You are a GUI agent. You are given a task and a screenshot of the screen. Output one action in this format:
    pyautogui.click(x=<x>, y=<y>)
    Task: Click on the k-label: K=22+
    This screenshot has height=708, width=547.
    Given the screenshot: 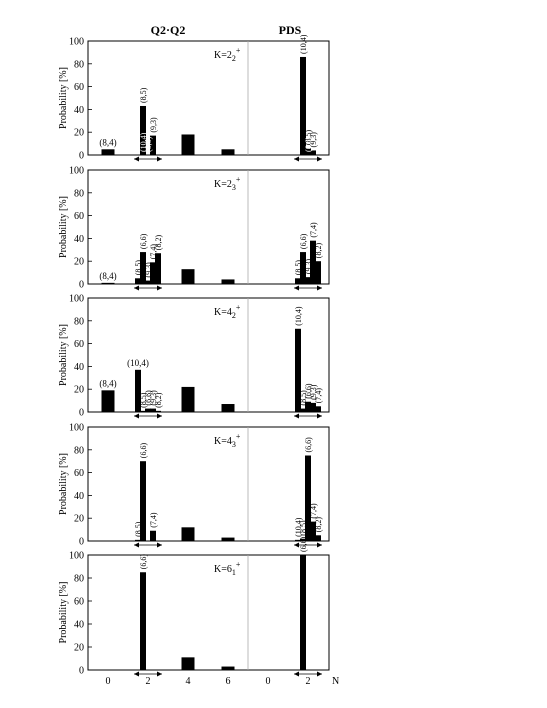 What is the action you would take?
    pyautogui.click(x=227, y=54)
    